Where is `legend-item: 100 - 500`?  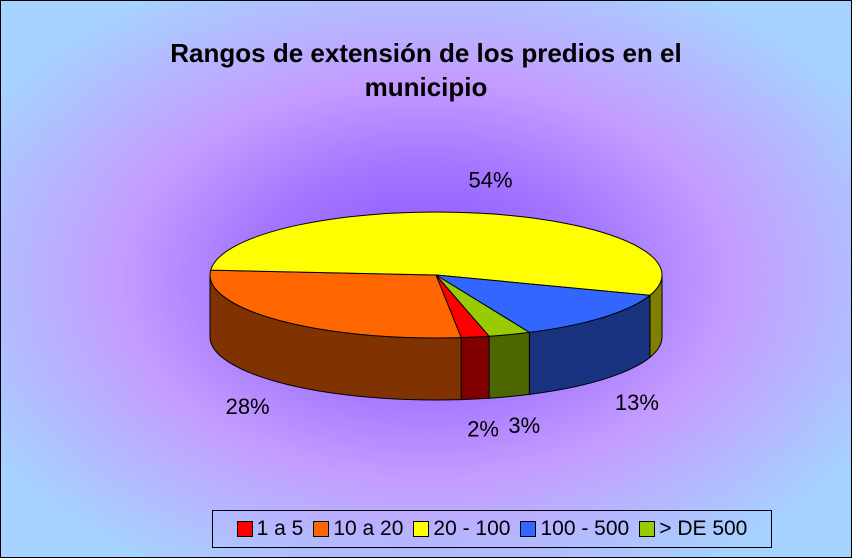
legend-item: 100 - 500 is located at coordinates (574, 529).